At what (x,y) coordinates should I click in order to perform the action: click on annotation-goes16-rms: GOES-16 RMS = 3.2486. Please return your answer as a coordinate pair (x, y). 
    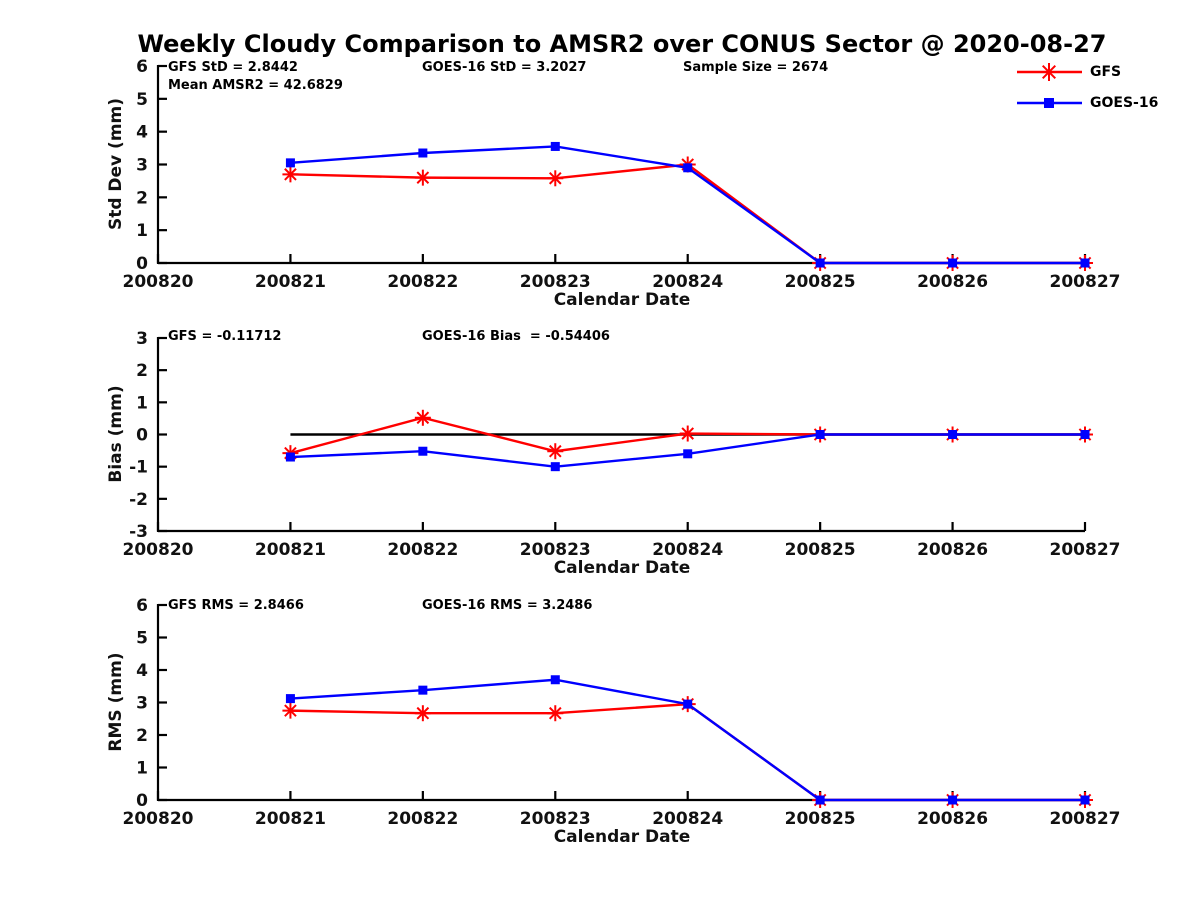
    Looking at the image, I should click on (507, 605).